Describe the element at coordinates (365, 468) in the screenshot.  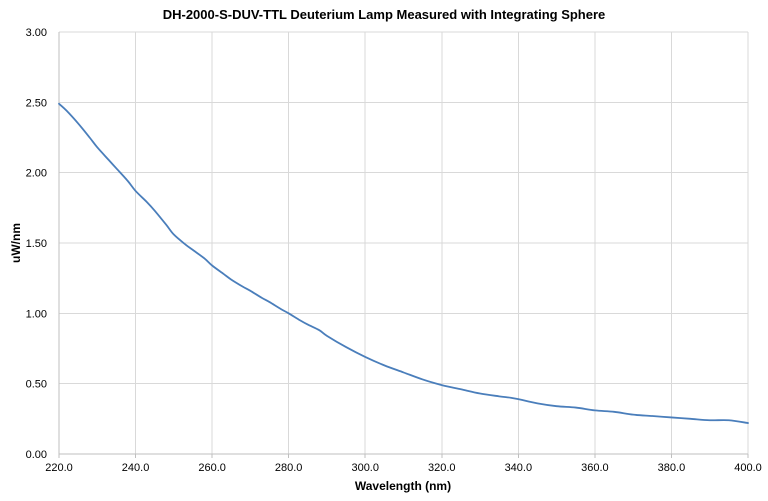
I see `x-tick-label: 300.0` at that location.